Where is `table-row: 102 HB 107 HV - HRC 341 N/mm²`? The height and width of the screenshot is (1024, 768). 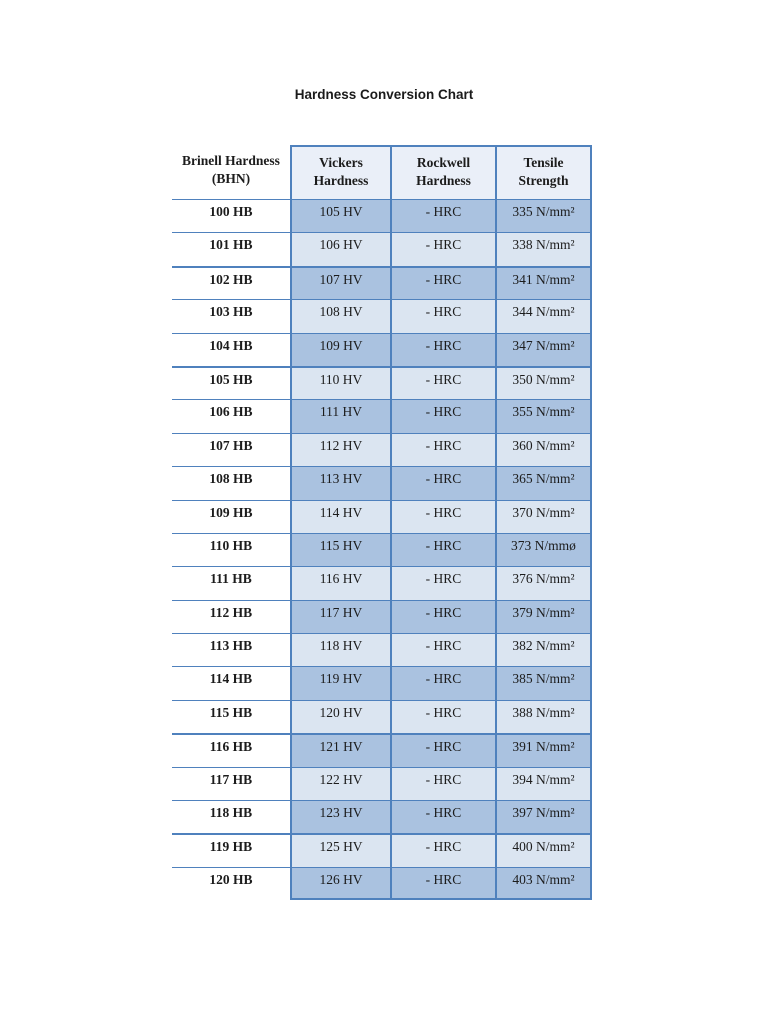 table-row: 102 HB 107 HV - HRC 341 N/mm² is located at coordinates (382, 282).